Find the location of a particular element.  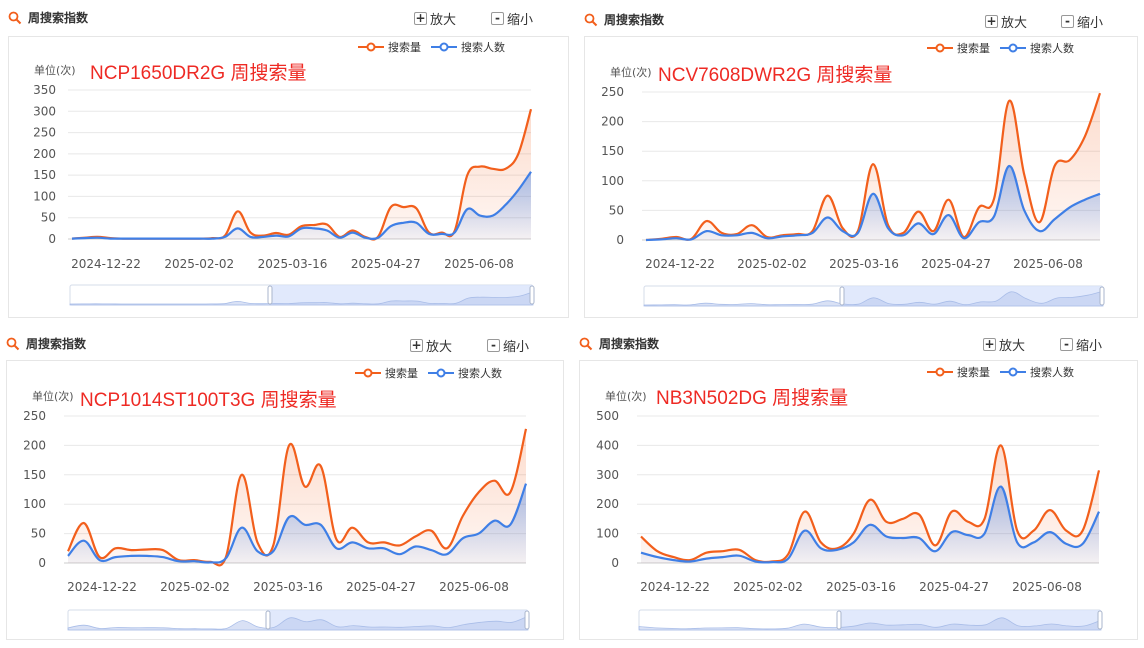

x-tick-label: 2025-06-08 is located at coordinates (479, 264).